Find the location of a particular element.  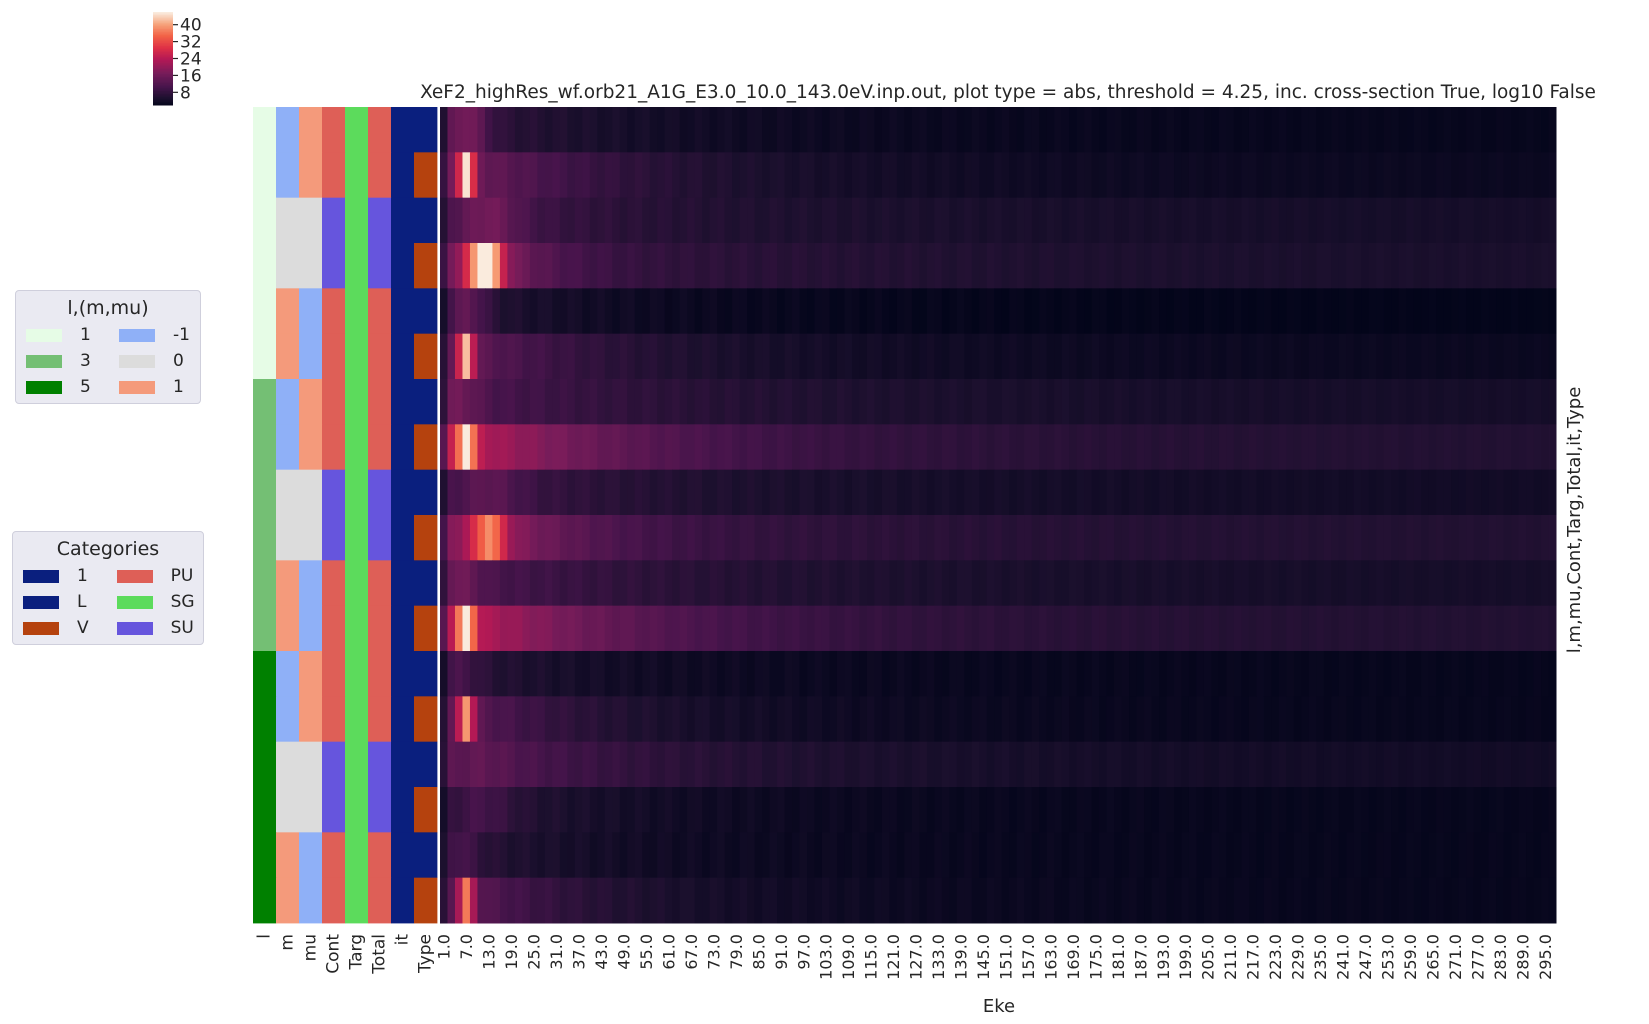

legend-item: 1 is located at coordinates (58, 335).